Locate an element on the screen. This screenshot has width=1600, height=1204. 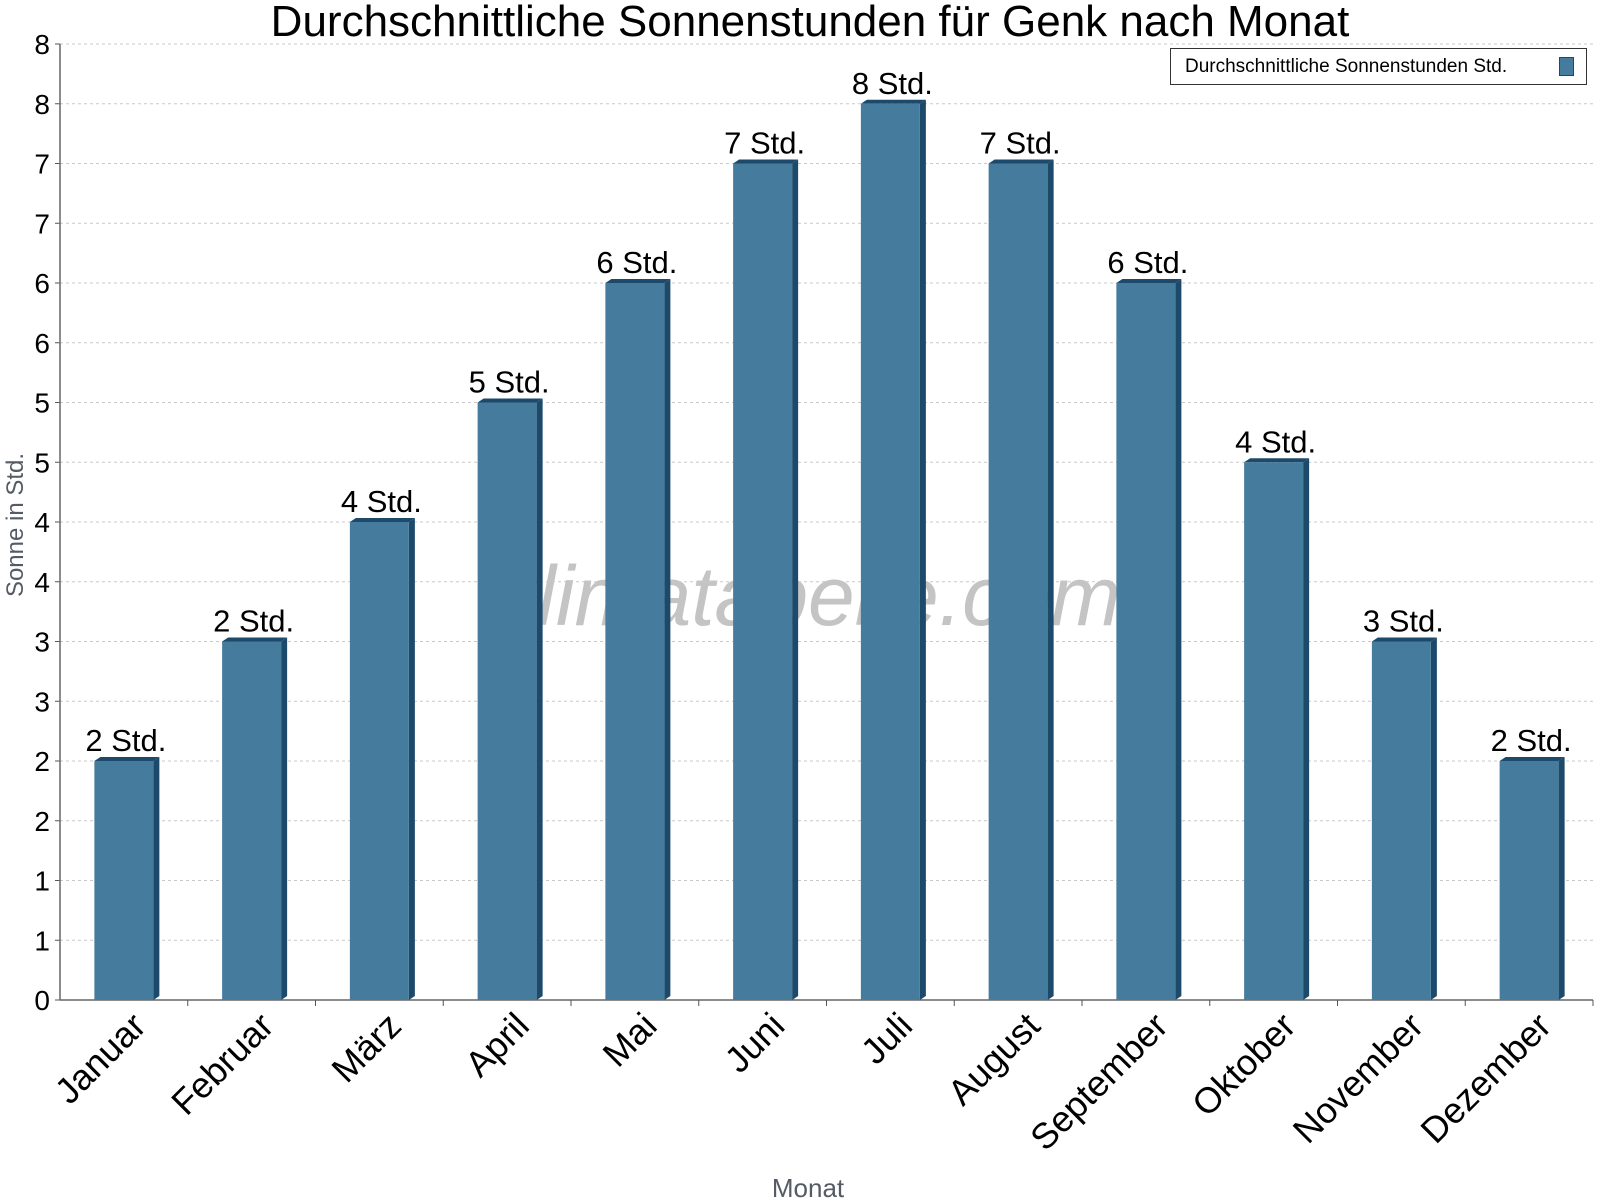
x-tick-label: April is located at coordinates (497, 1045).